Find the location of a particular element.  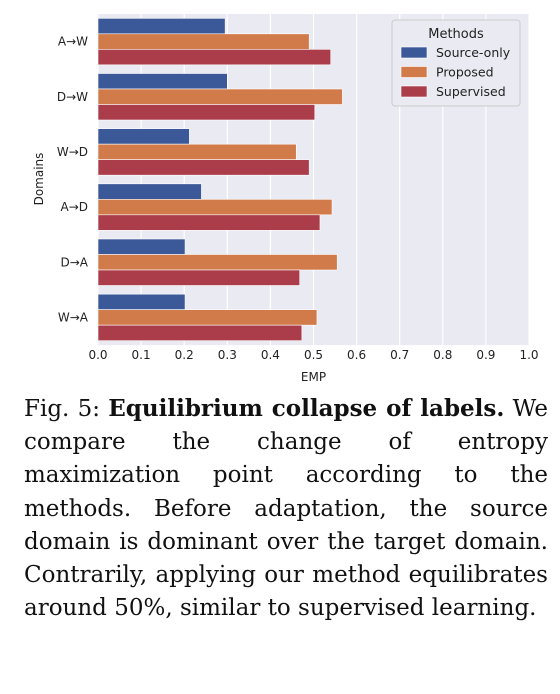

x-tick-label: 0.2 is located at coordinates (184, 355).